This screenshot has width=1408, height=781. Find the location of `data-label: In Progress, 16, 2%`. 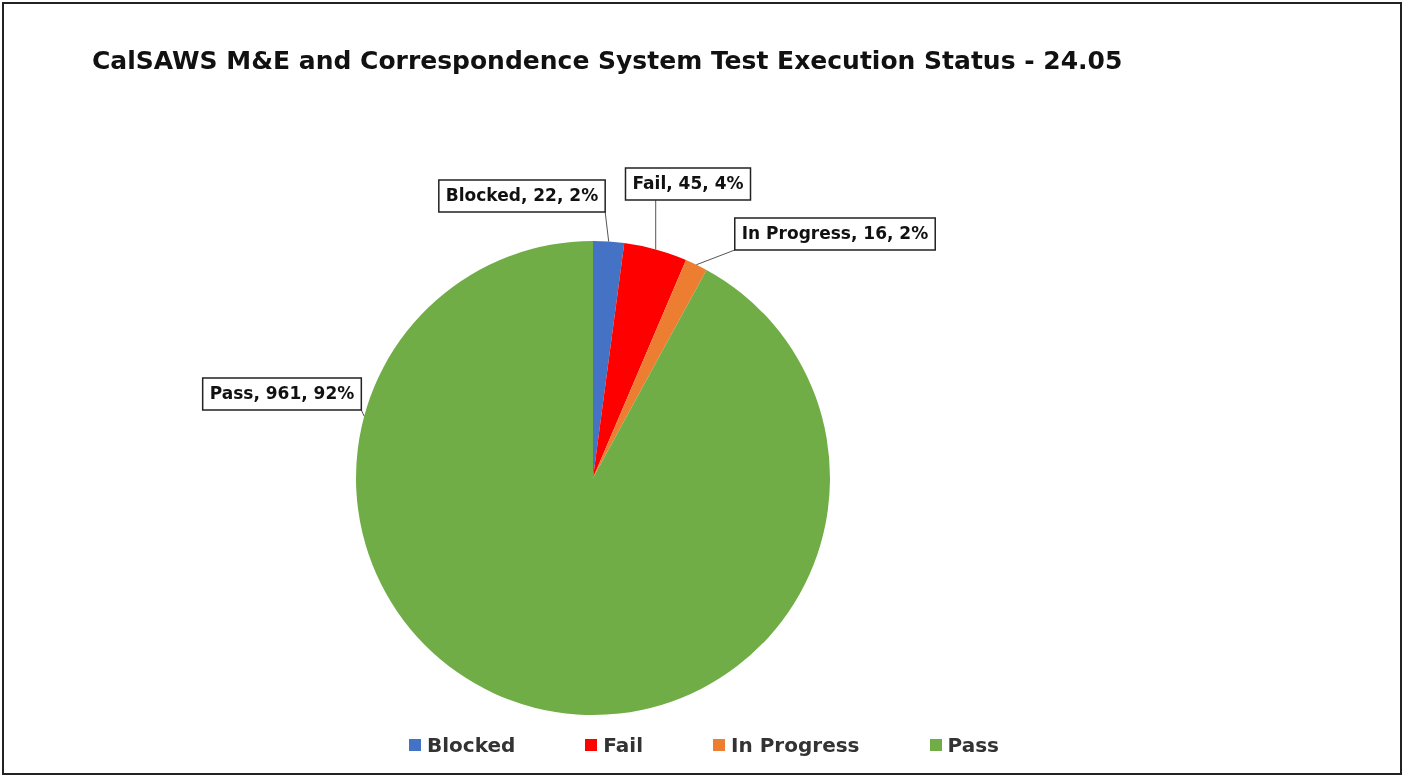

data-label: In Progress, 16, 2% is located at coordinates (835, 233).